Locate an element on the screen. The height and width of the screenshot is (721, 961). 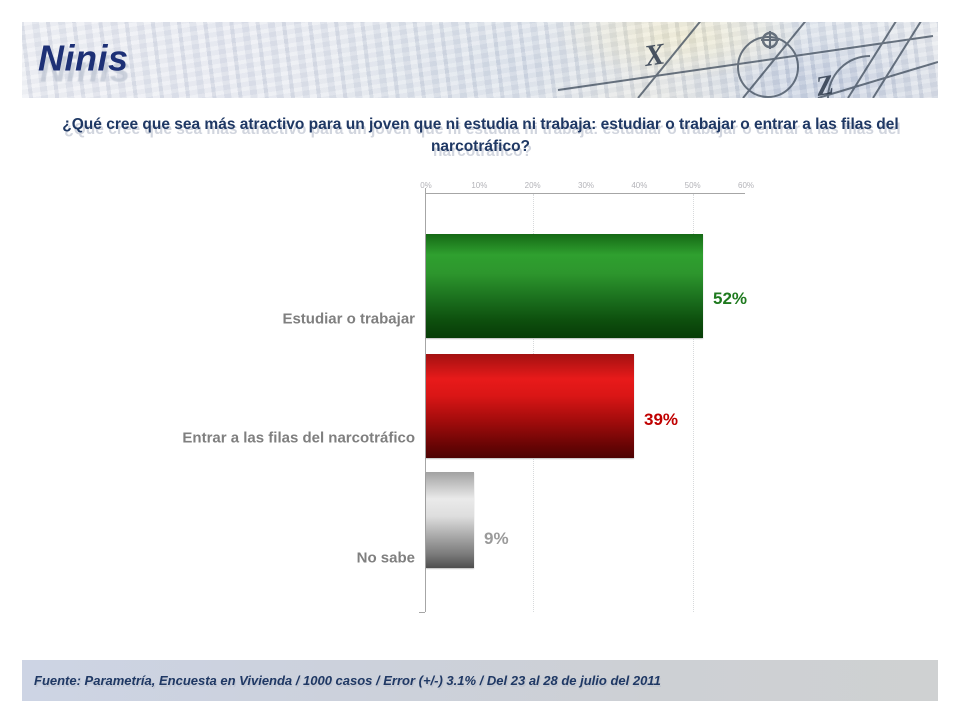
page-title: Ninis is located at coordinates (83, 58).